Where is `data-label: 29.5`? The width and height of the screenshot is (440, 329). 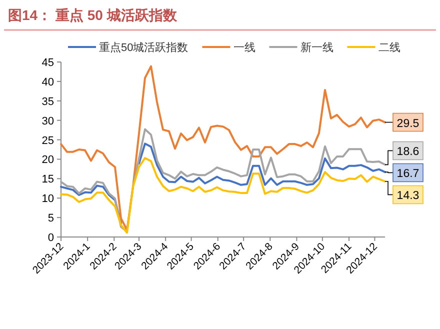 data-label: 29.5 is located at coordinates (408, 124).